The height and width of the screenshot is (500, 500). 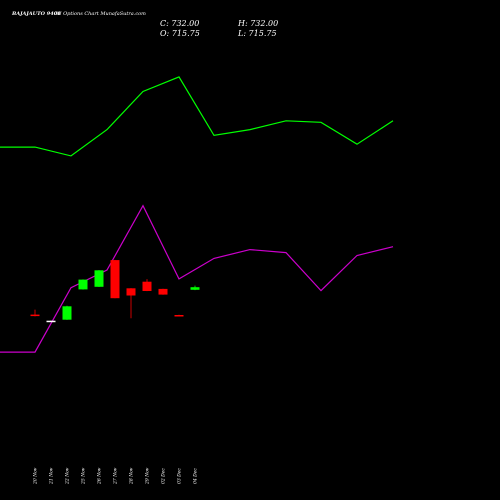 I want to click on x-tick-label: 20 Nov, so click(x=36, y=476).